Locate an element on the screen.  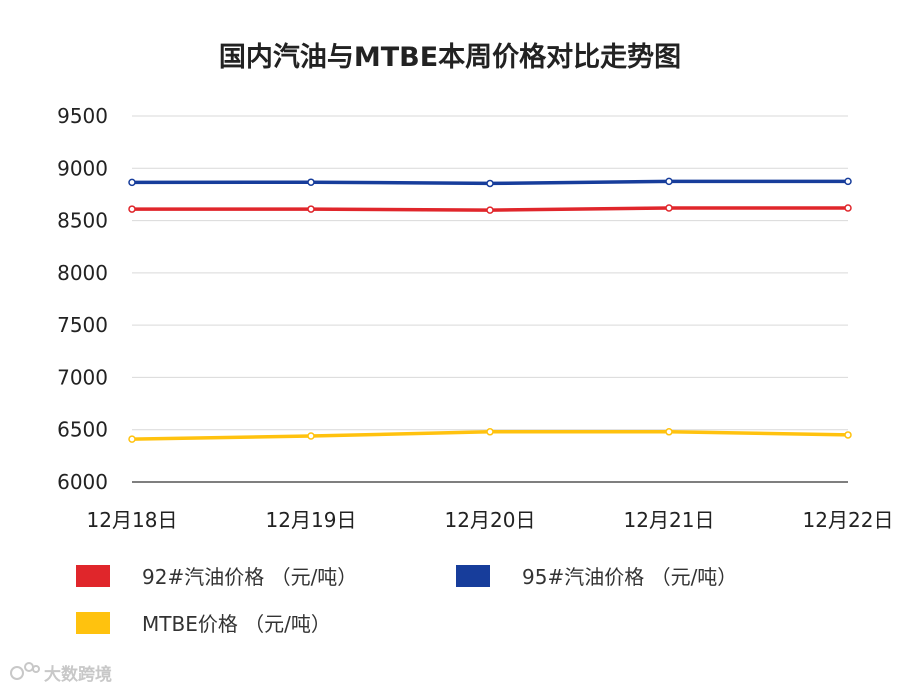
y-tick-label: 8500 is located at coordinates (82, 221).